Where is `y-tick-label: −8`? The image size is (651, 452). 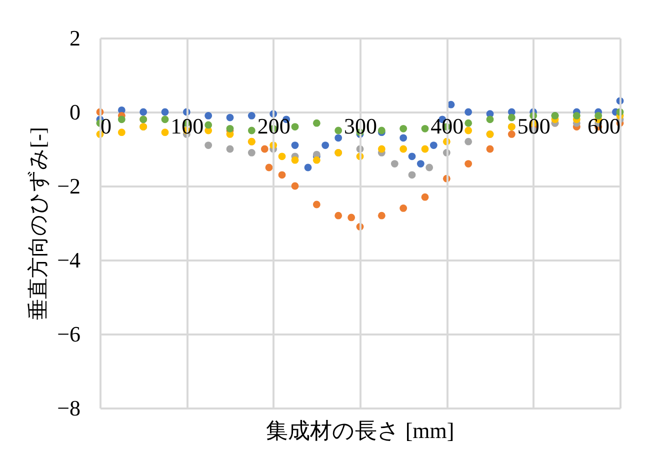
y-tick-label: −8 is located at coordinates (68, 408).